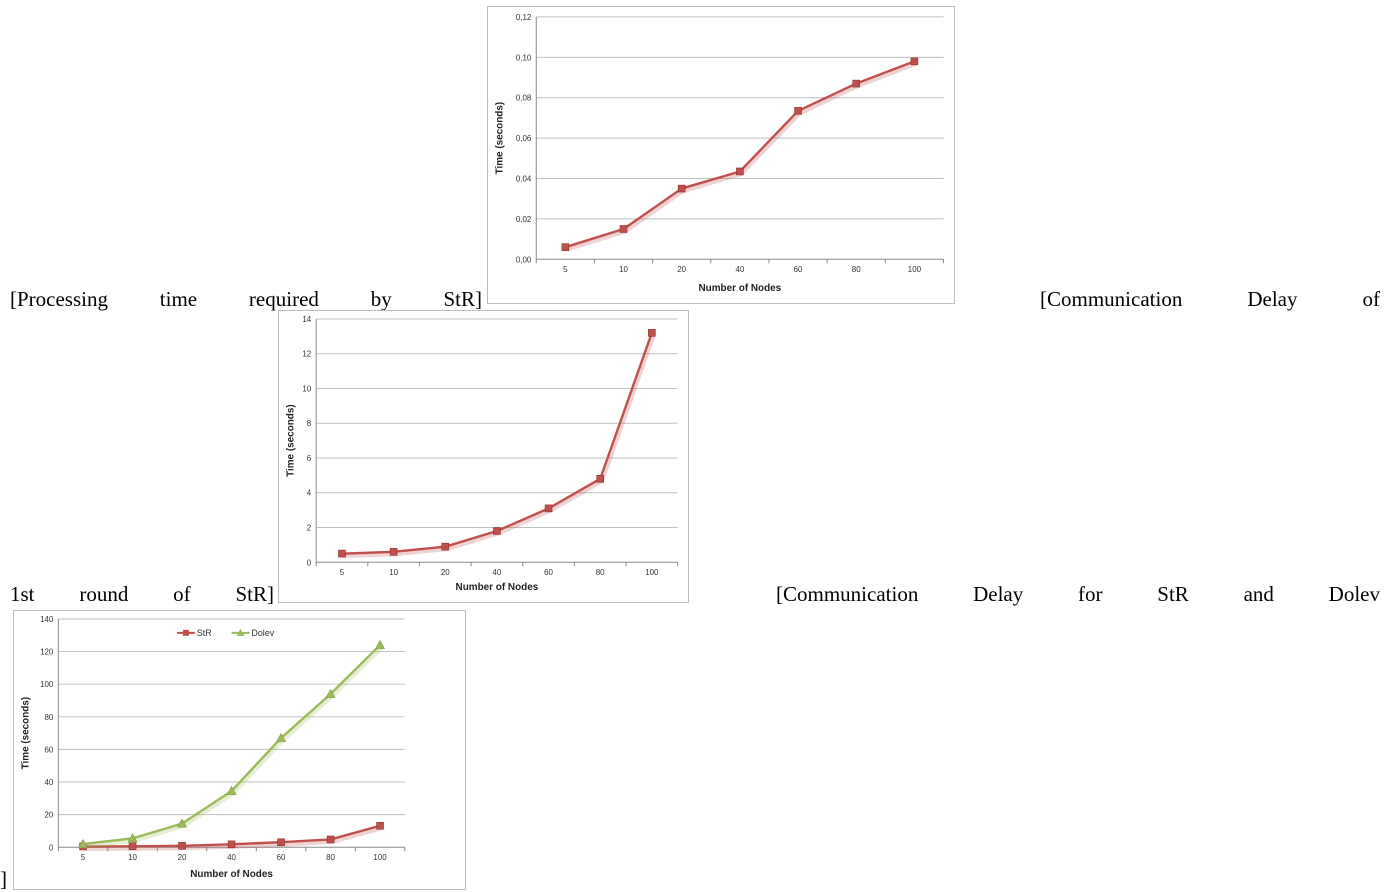 The height and width of the screenshot is (892, 1392). What do you see at coordinates (47, 619) in the screenshot?
I see `y-tick-label: 140` at bounding box center [47, 619].